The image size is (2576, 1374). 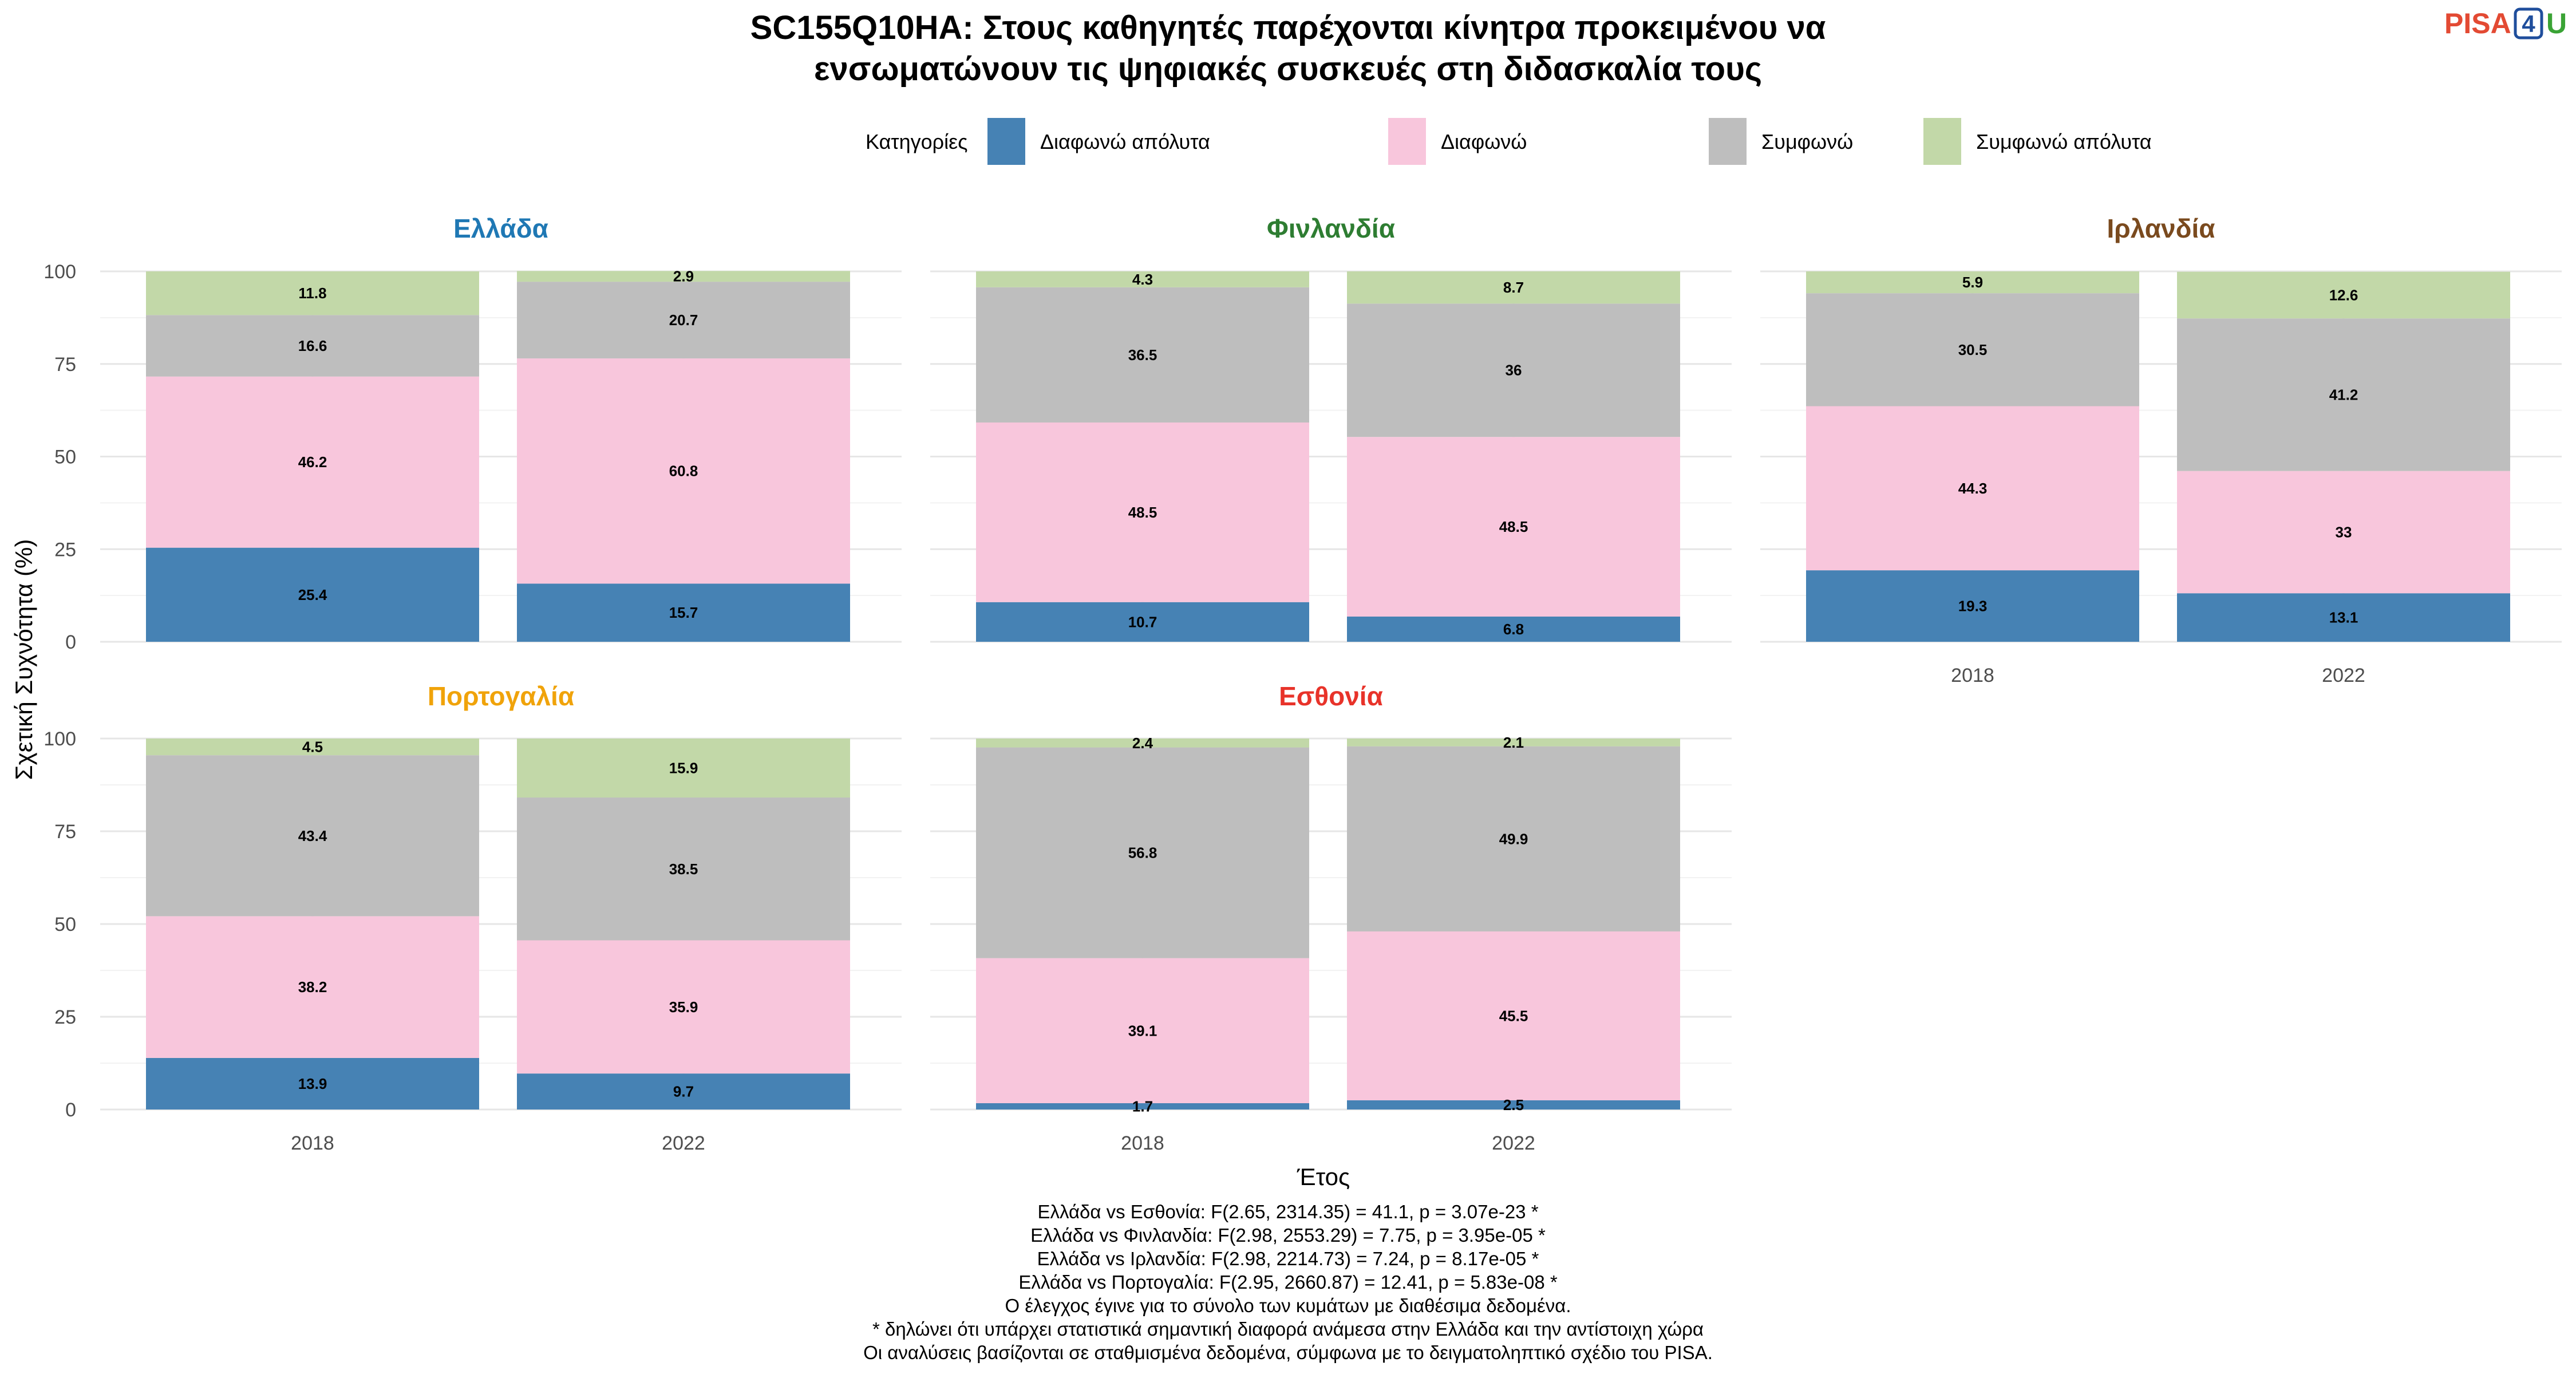 I want to click on data-label: 5.9, so click(x=1972, y=283).